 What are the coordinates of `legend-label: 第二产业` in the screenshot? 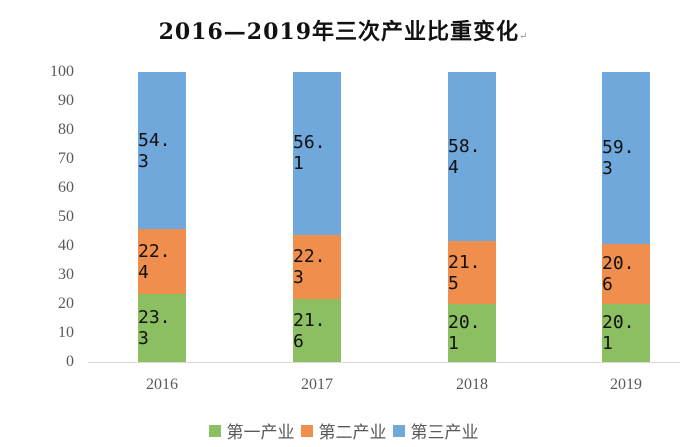 It's located at (352, 433).